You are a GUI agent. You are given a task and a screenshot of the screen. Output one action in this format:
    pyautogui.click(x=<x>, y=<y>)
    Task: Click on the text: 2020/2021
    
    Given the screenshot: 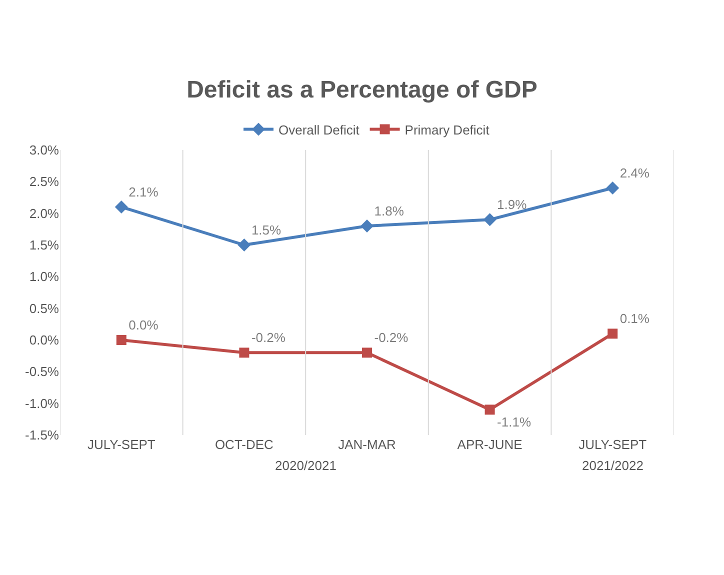 What is the action you would take?
    pyautogui.click(x=305, y=465)
    